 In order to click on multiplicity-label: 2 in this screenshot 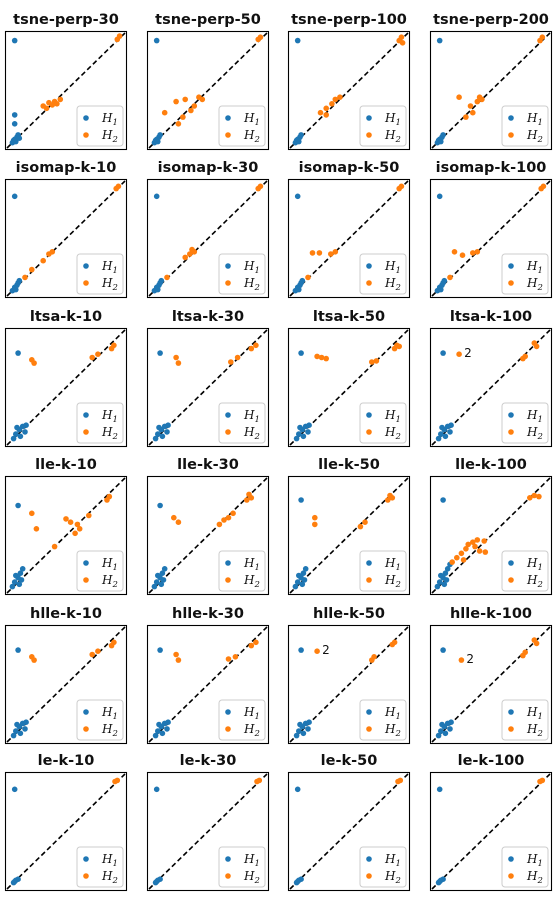, I will do `click(470, 659)`.